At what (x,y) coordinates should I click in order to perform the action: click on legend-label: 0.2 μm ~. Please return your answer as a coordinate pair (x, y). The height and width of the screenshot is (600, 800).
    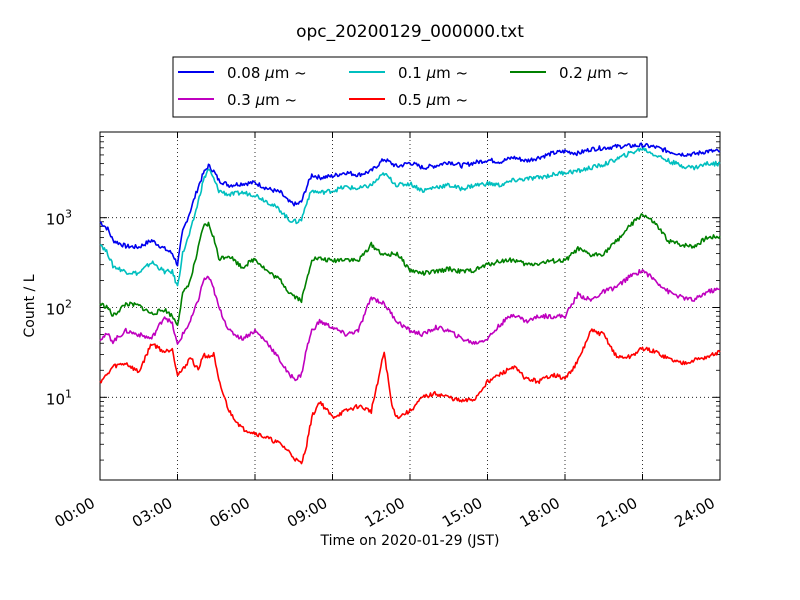
    Looking at the image, I should click on (594, 73).